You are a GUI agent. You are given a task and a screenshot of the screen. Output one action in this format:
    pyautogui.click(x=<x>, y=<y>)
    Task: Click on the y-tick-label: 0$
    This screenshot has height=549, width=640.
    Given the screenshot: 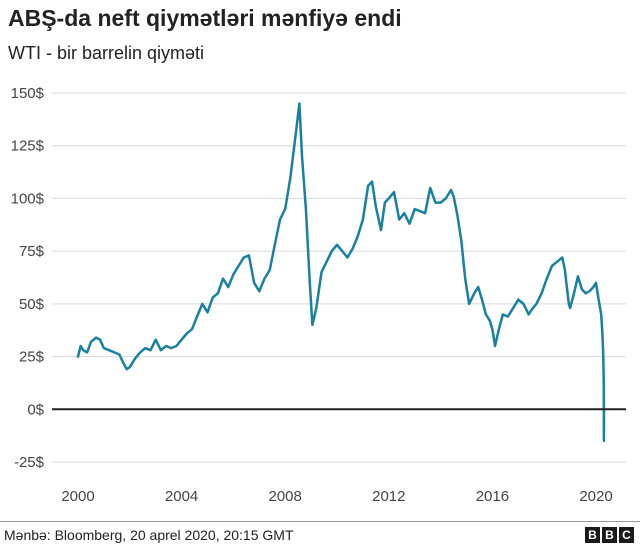 What is the action you would take?
    pyautogui.click(x=35, y=409)
    